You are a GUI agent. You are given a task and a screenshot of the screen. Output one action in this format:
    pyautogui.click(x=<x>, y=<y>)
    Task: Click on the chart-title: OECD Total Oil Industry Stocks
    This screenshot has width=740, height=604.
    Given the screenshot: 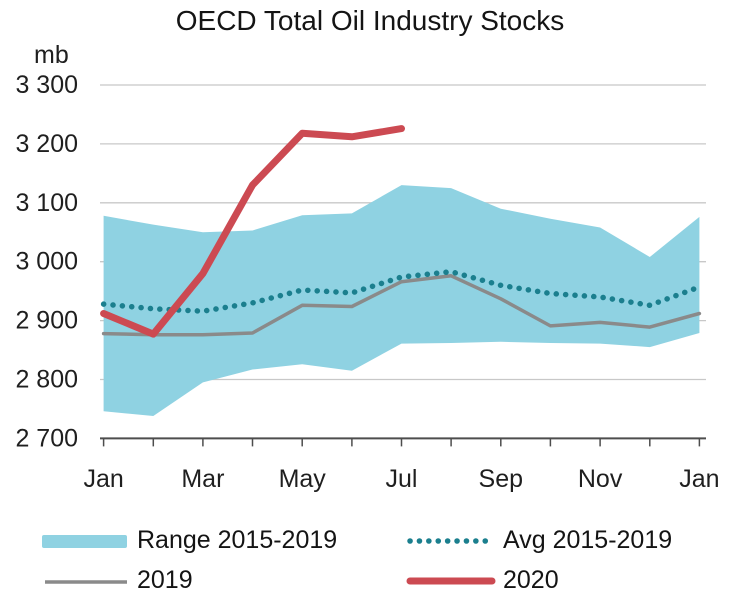 What is the action you would take?
    pyautogui.click(x=370, y=20)
    